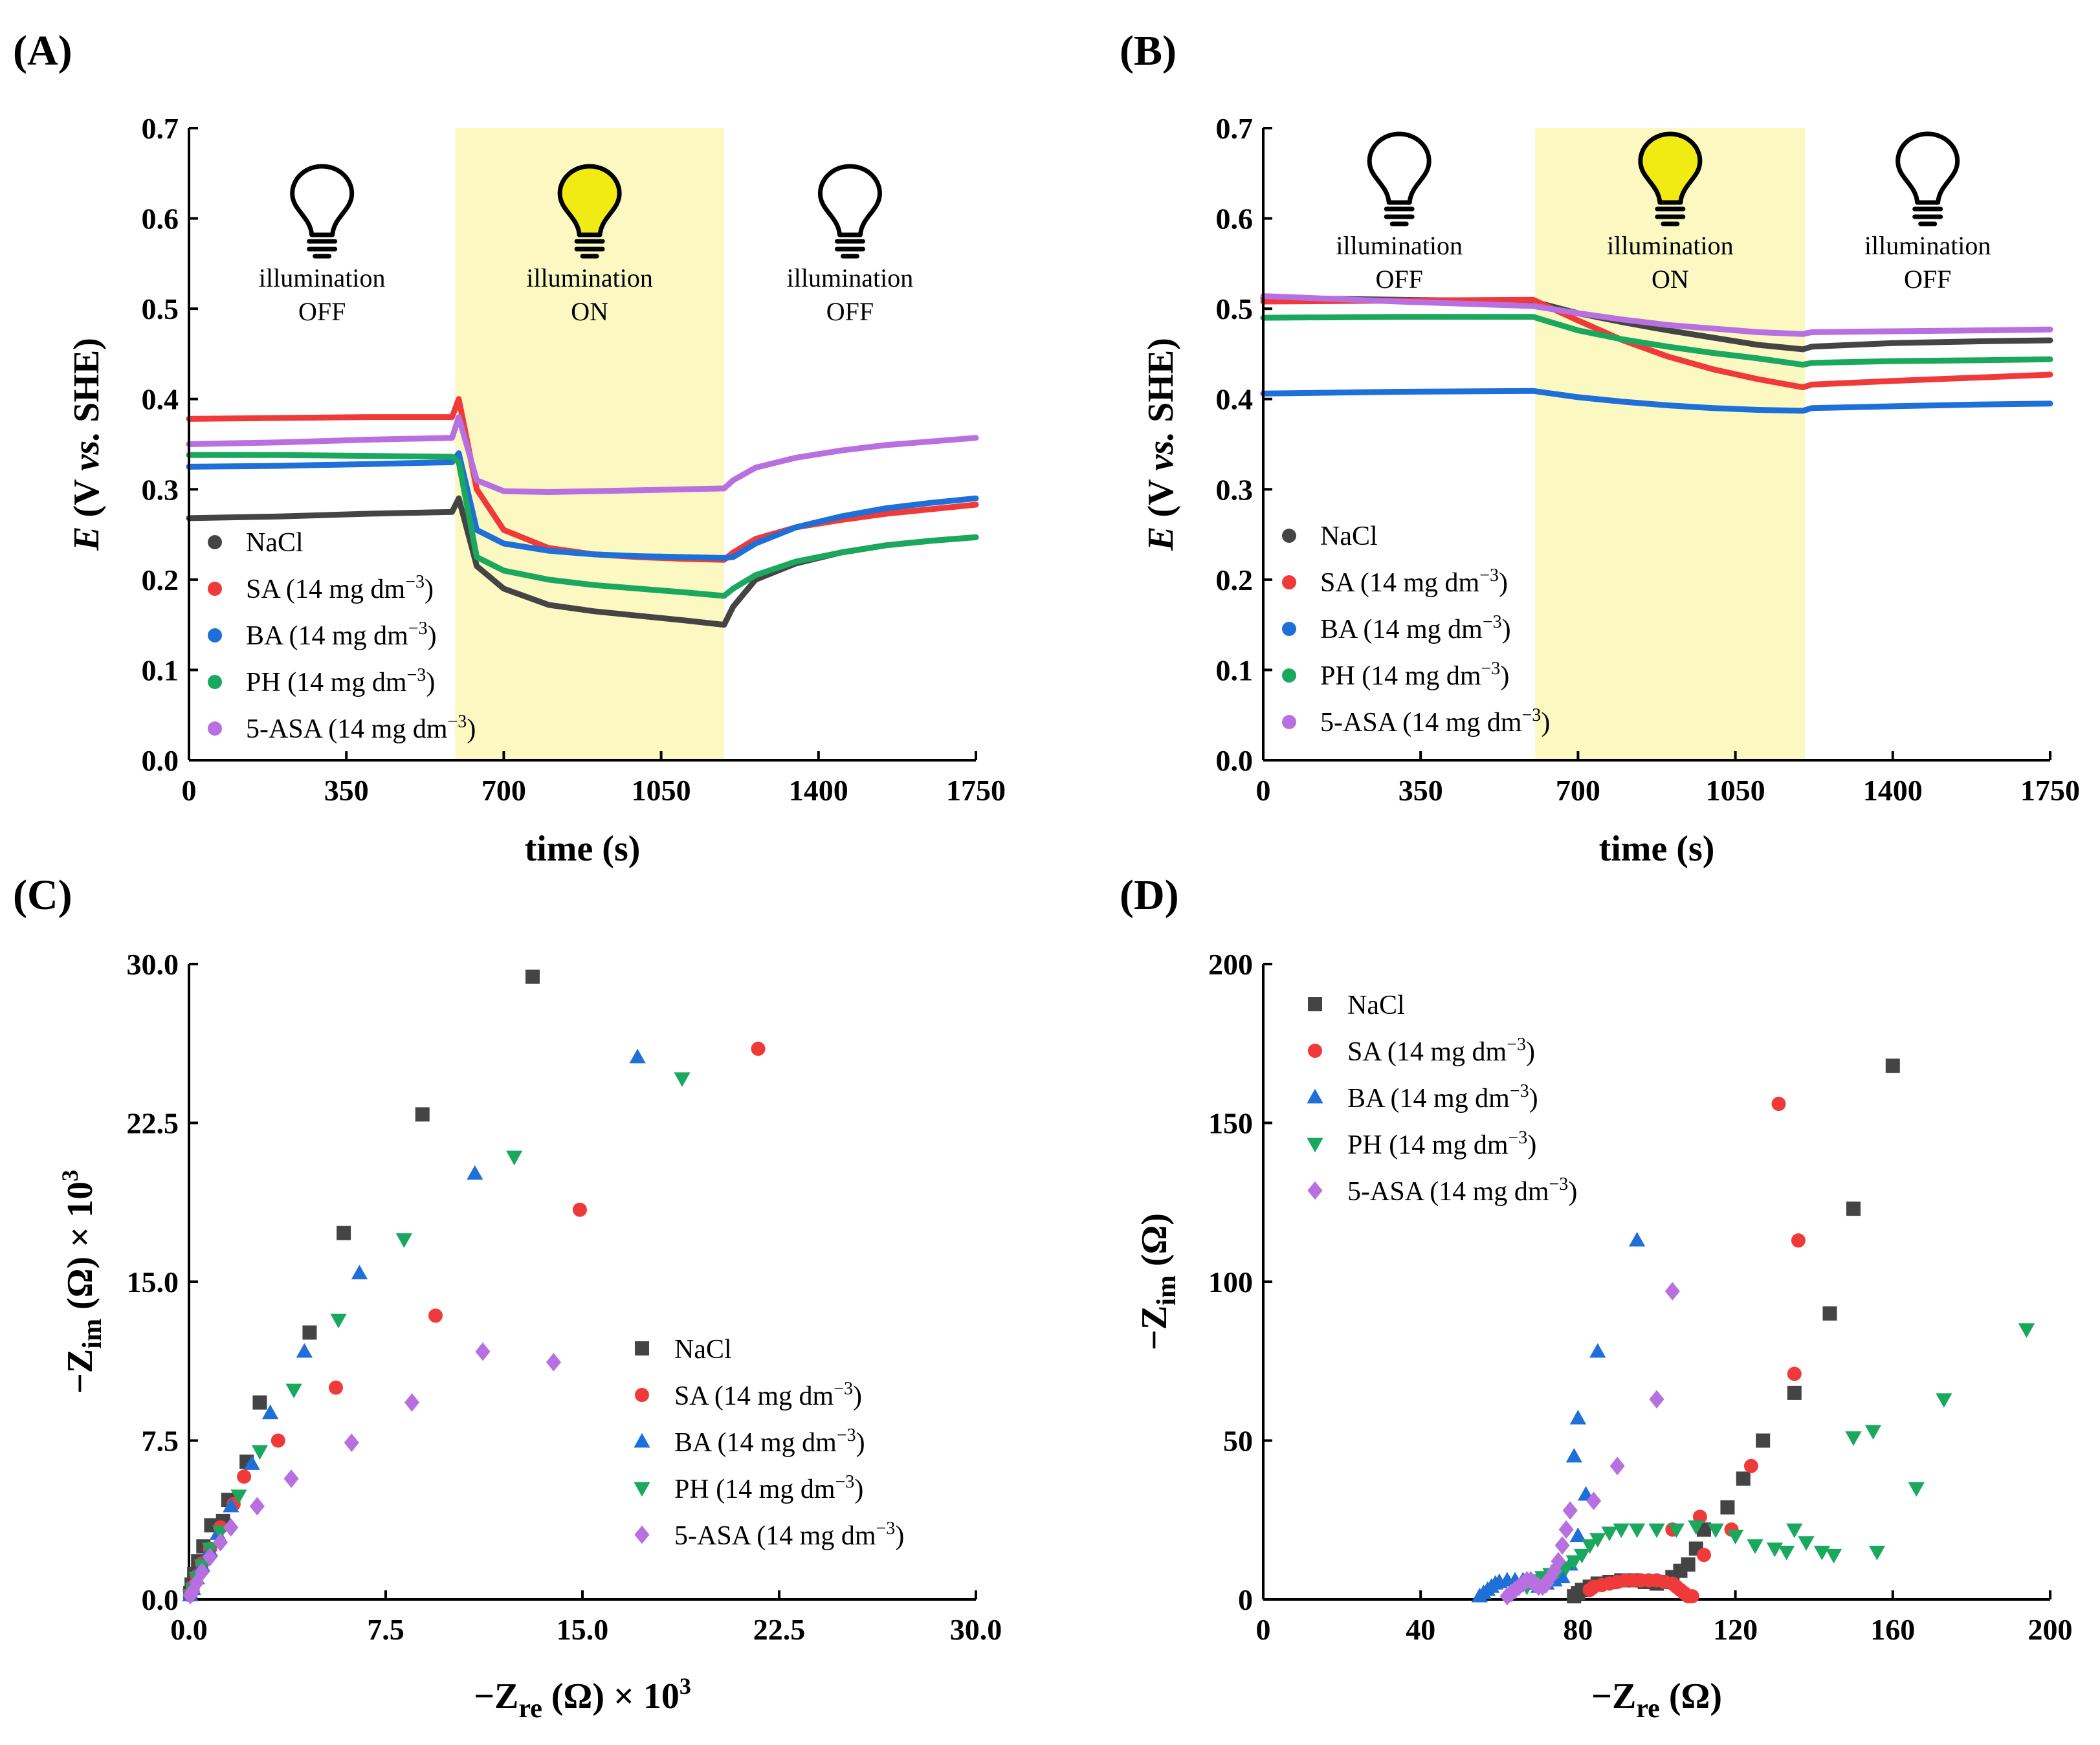  Describe the element at coordinates (82, 1282) in the screenshot. I see `y-axis-title: −Zim (Ω) × 103` at that location.